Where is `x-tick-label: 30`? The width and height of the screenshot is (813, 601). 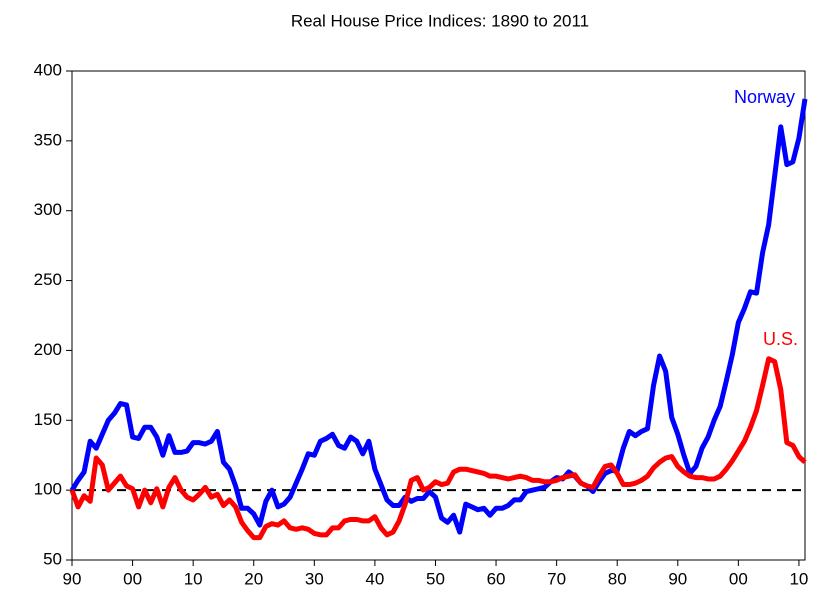
x-tick-label: 30 is located at coordinates (314, 578).